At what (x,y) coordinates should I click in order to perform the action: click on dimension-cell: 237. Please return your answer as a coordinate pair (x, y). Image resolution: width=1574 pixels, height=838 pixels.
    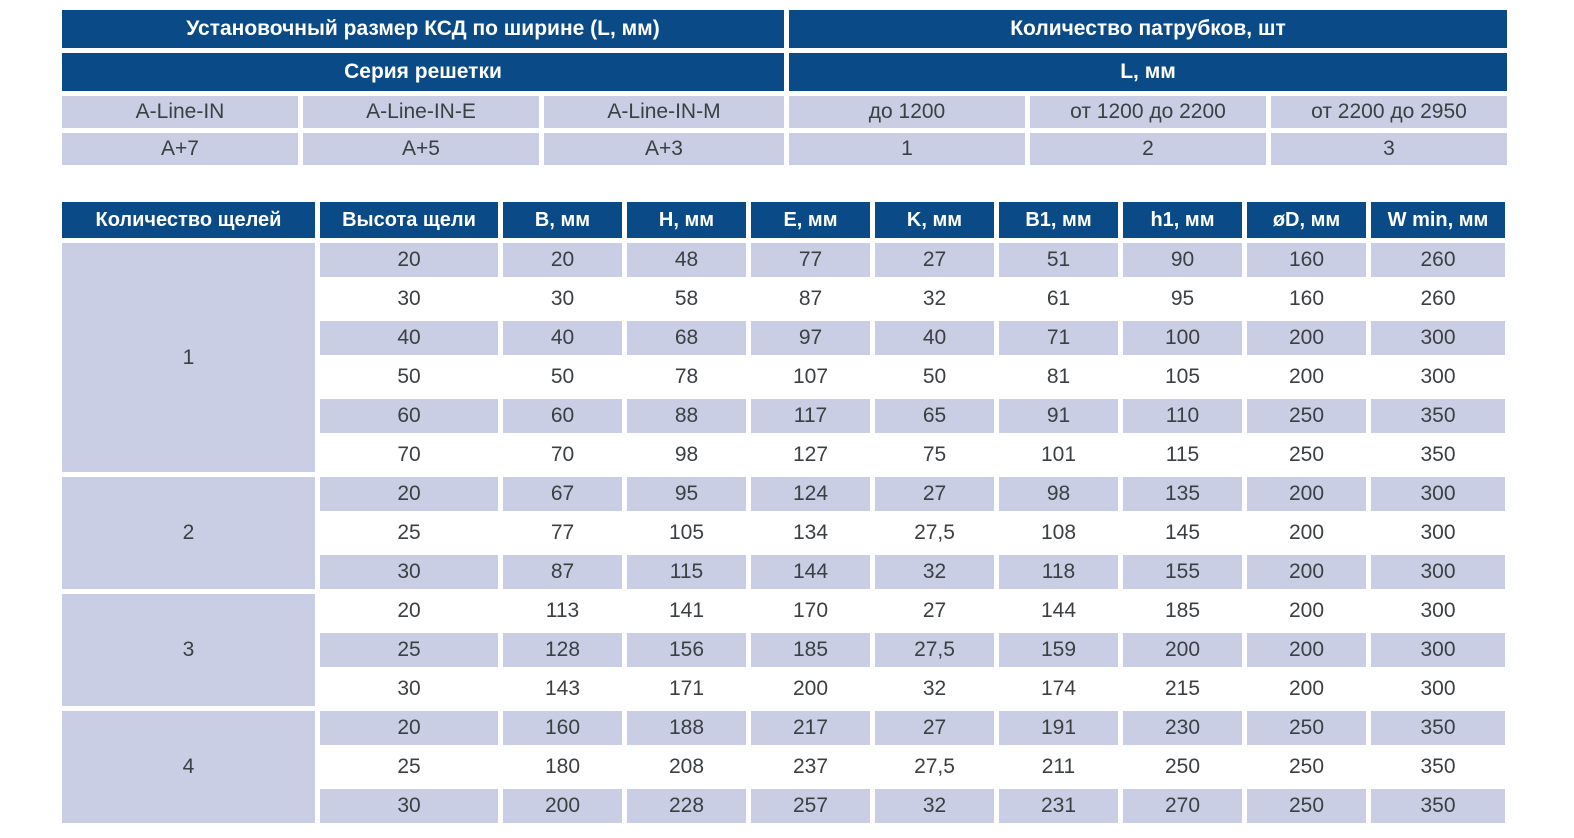
    Looking at the image, I should click on (810, 766).